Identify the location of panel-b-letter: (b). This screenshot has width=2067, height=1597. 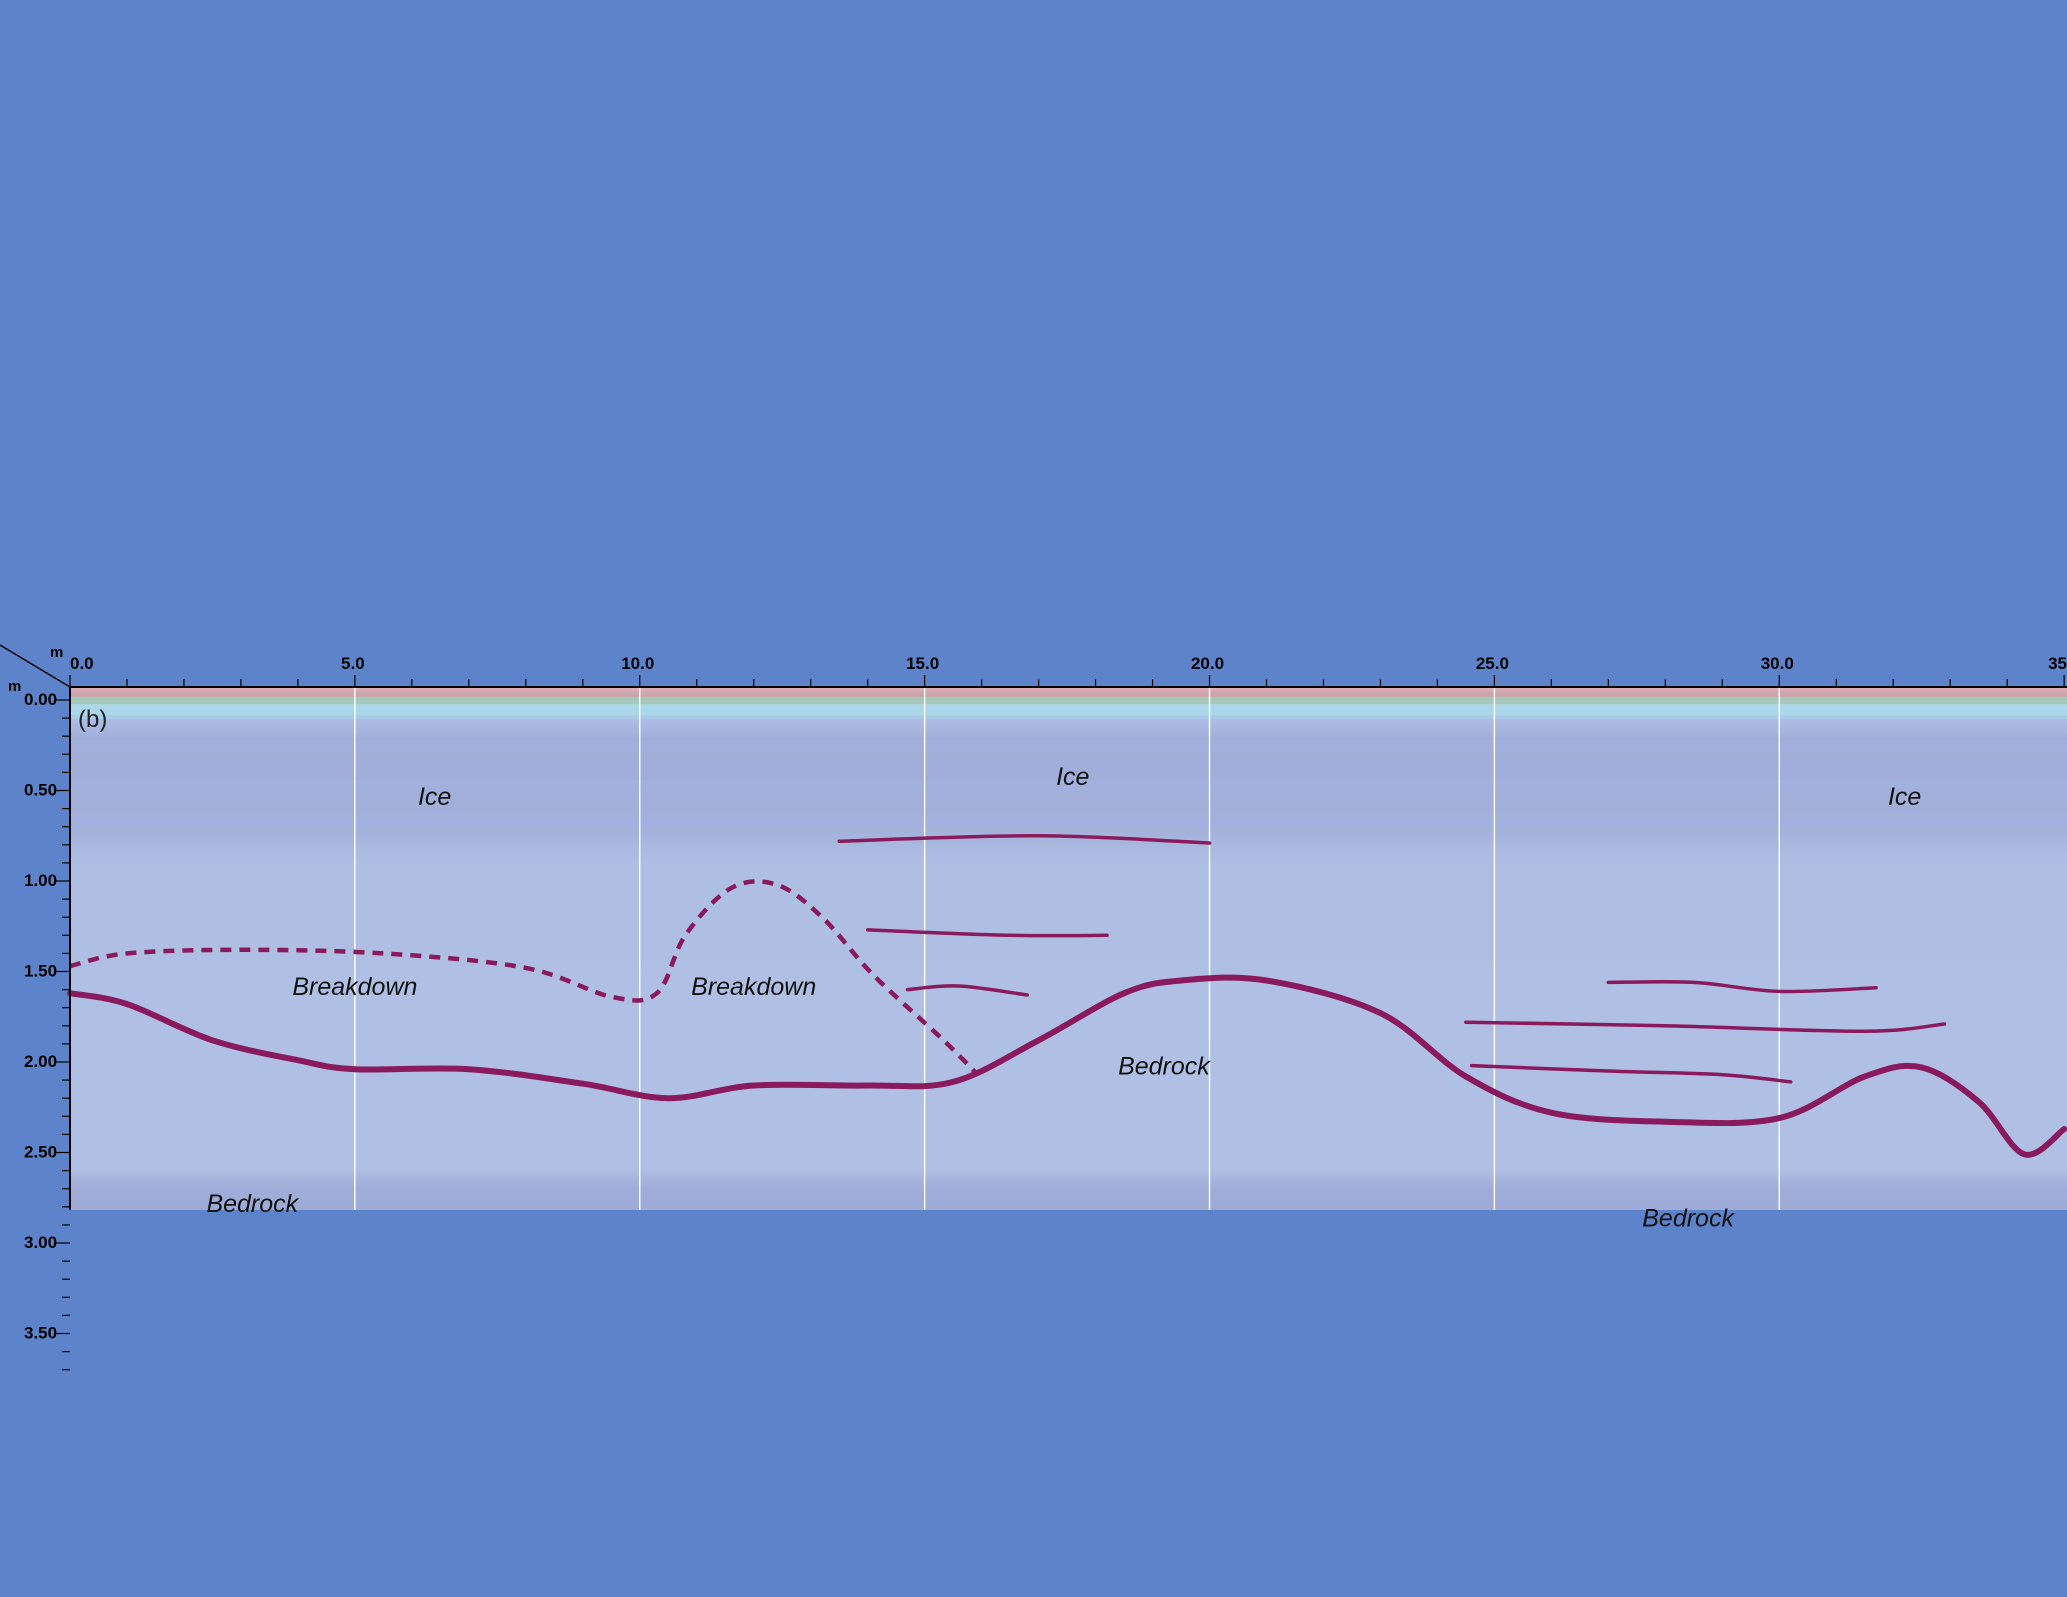
(92, 719).